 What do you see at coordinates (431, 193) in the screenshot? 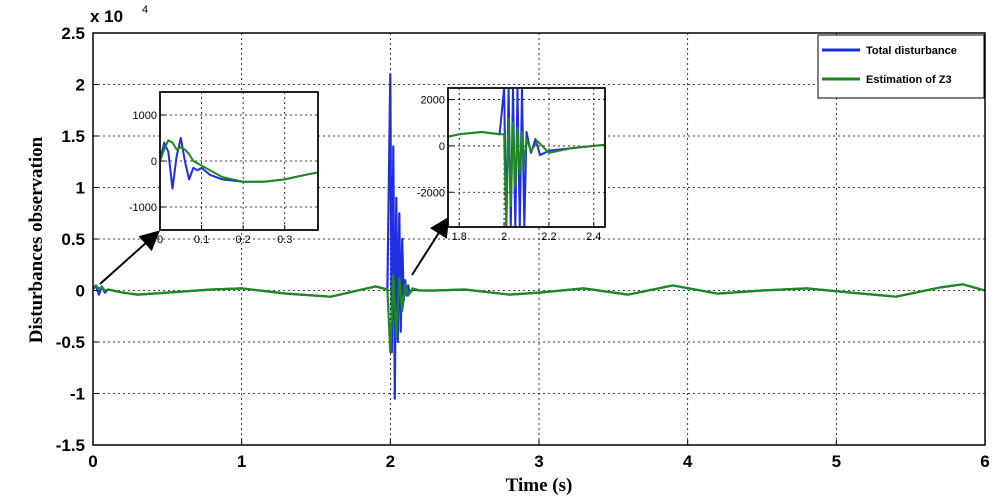
I see `inset-2-y-tick-label: -2000` at bounding box center [431, 193].